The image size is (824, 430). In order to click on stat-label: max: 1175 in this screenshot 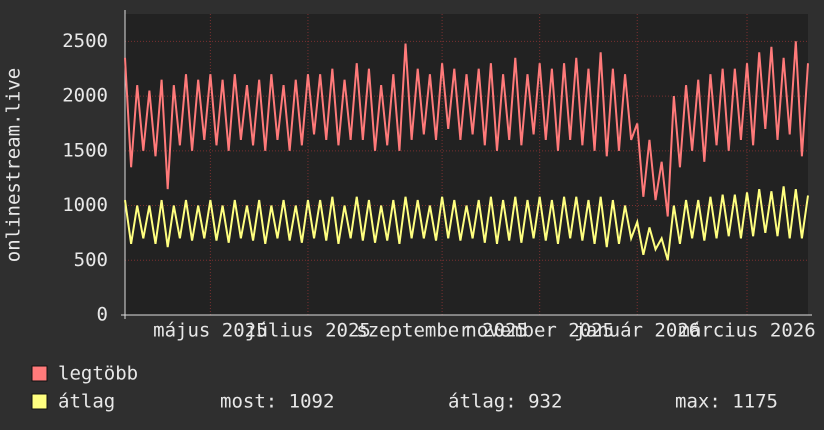, I will do `click(726, 402)`.